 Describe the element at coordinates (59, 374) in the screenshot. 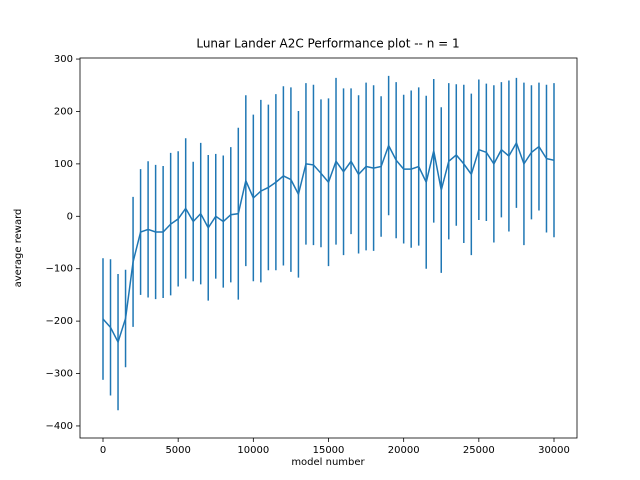

I see `y-tick-label: −300` at that location.